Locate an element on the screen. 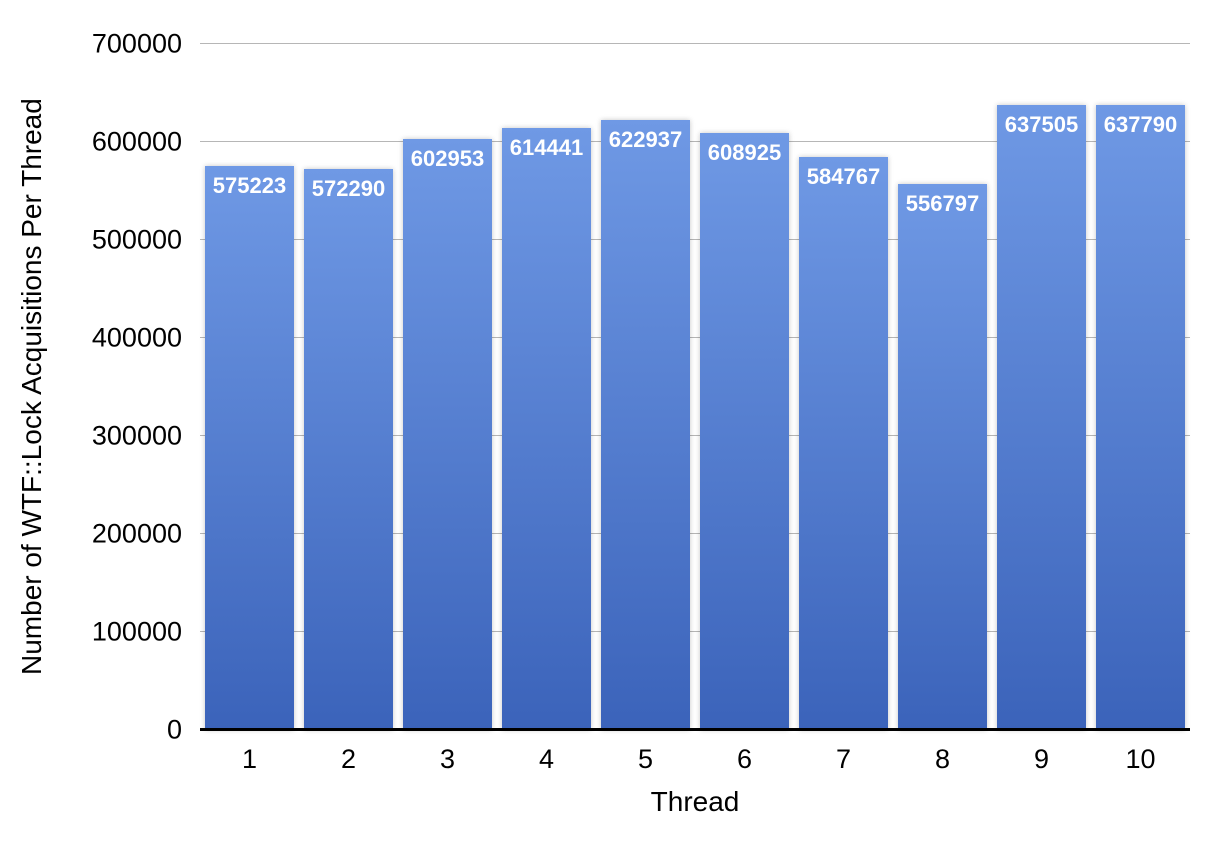 This screenshot has width=1216, height=844. y-tick-label: 500000 is located at coordinates (136, 239).